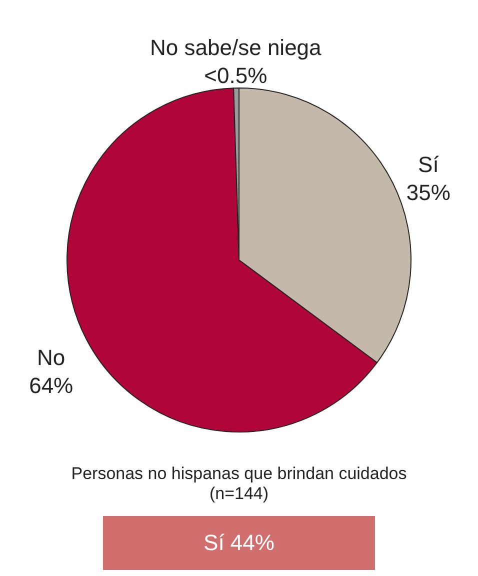 The height and width of the screenshot is (576, 478). Describe the element at coordinates (239, 543) in the screenshot. I see `highlight-box: Sí 44%` at that location.